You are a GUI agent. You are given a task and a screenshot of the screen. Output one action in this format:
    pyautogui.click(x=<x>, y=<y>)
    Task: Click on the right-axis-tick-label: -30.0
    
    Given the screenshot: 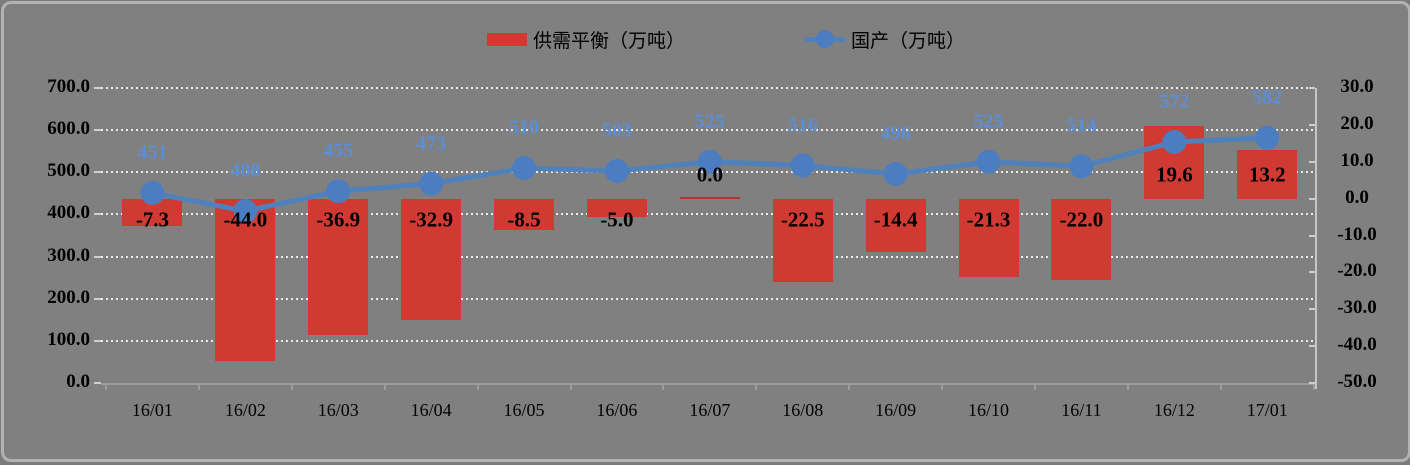 What is the action you would take?
    pyautogui.click(x=1357, y=308)
    